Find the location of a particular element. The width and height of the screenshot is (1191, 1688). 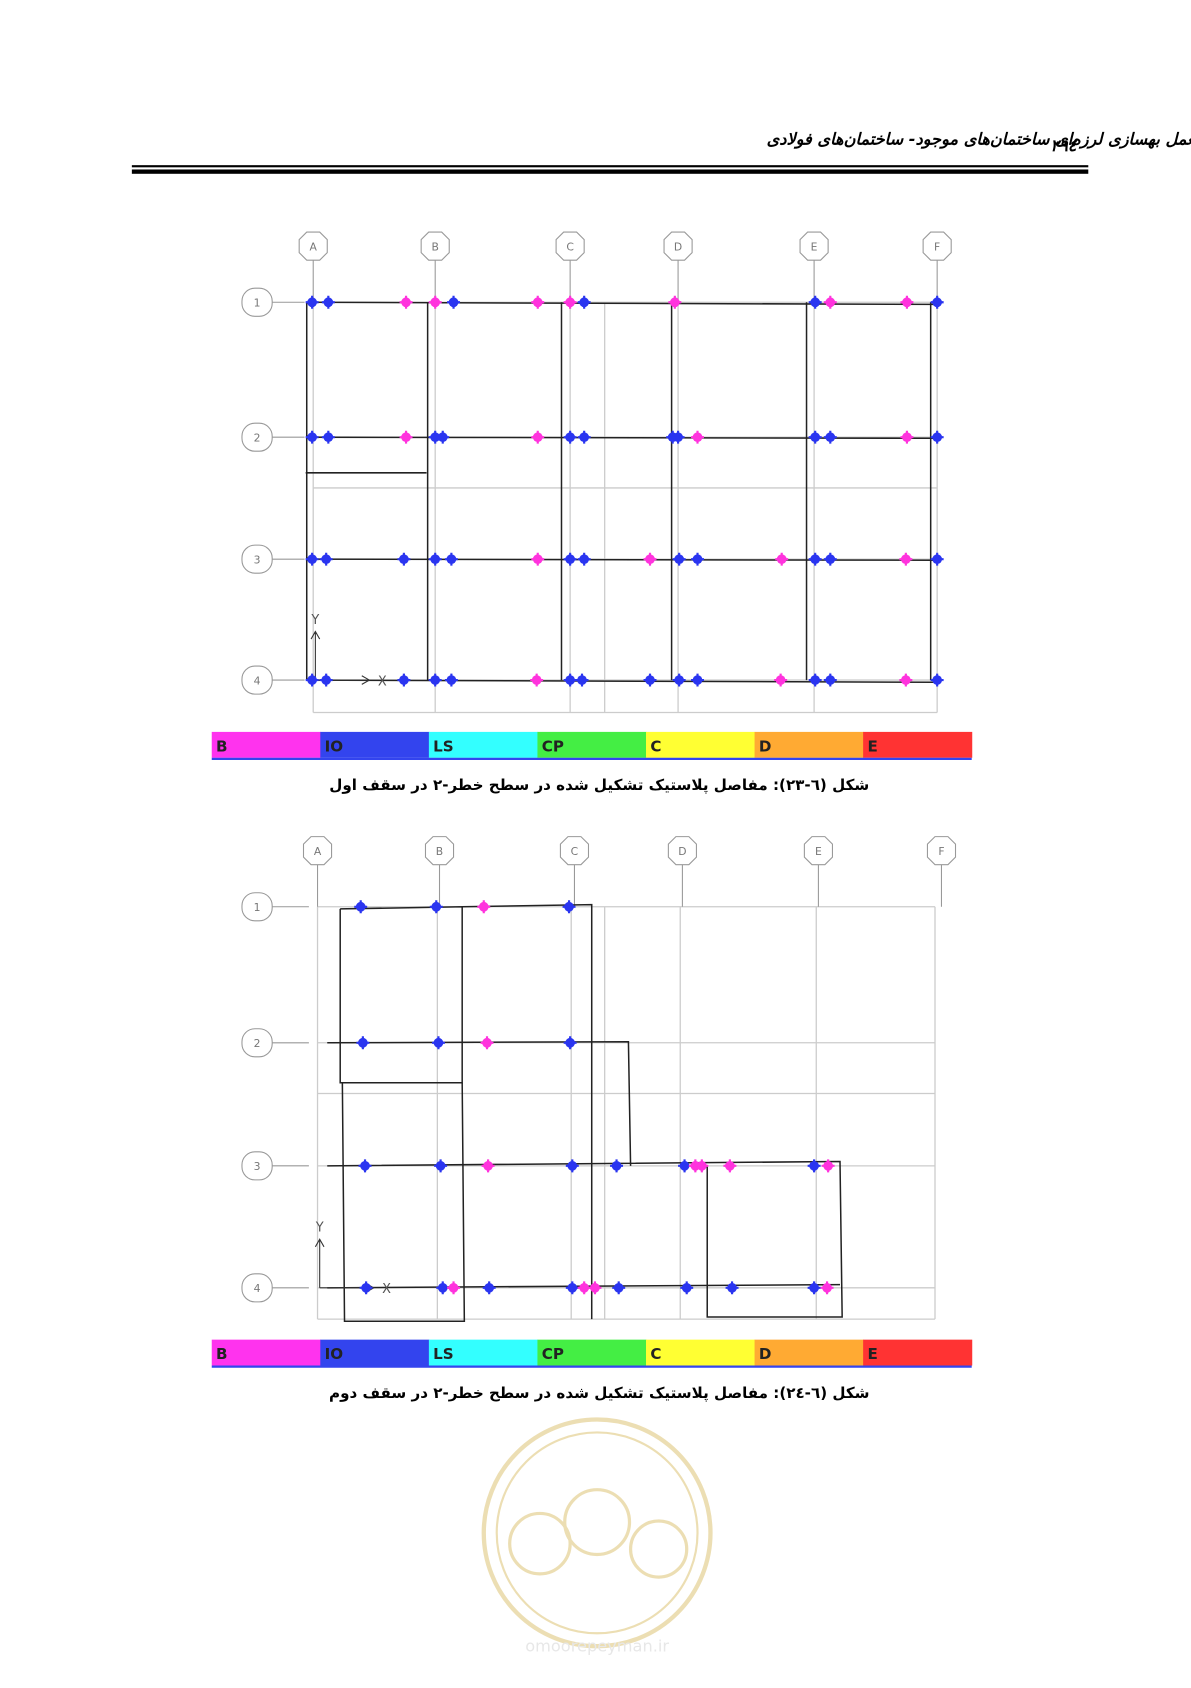

row-label: 2 is located at coordinates (257, 1043).